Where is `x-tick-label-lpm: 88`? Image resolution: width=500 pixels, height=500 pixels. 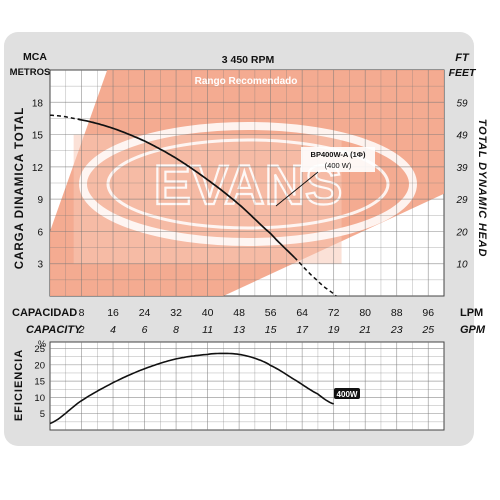
x-tick-label-lpm: 88 is located at coordinates (397, 313).